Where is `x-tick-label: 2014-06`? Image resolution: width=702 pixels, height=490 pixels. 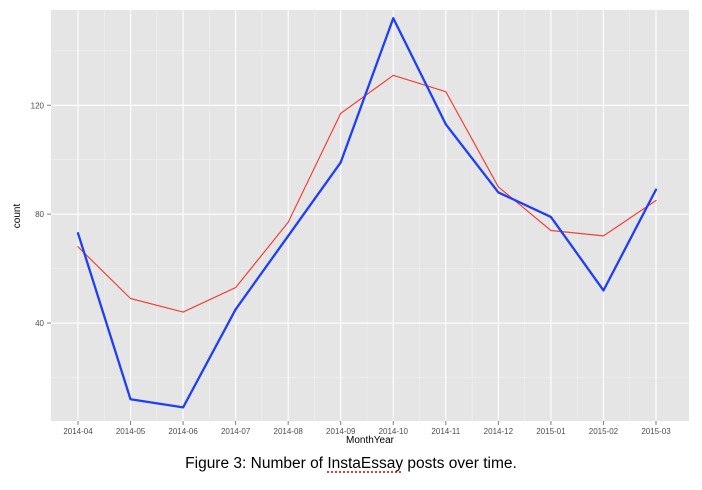
x-tick-label: 2014-06 is located at coordinates (183, 431).